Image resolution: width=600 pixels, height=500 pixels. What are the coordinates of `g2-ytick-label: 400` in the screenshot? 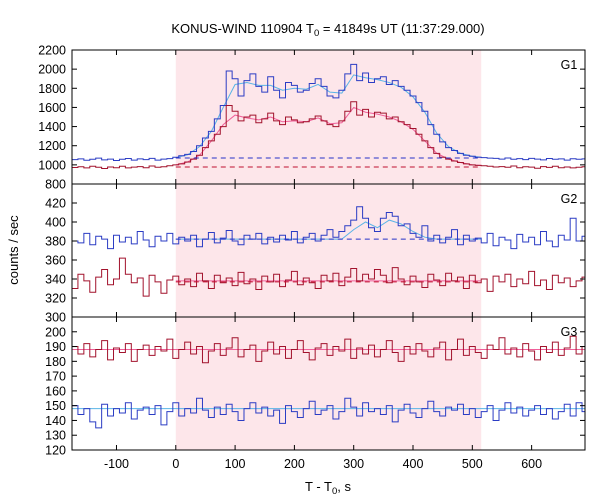 It's located at (55, 223).